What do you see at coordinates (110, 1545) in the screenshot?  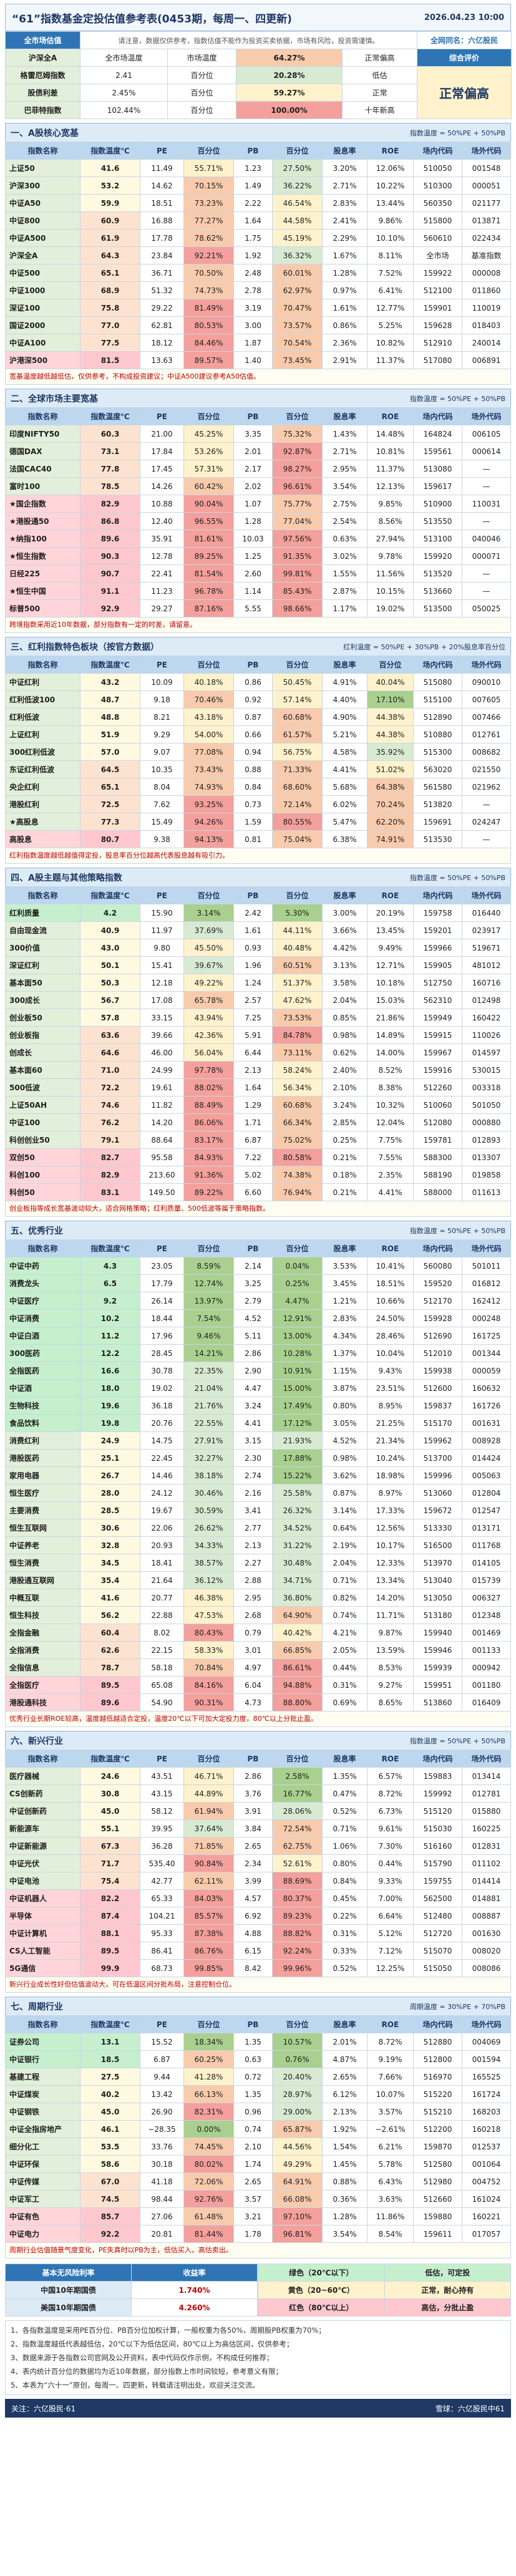 I see `temperature: 32.8` at bounding box center [110, 1545].